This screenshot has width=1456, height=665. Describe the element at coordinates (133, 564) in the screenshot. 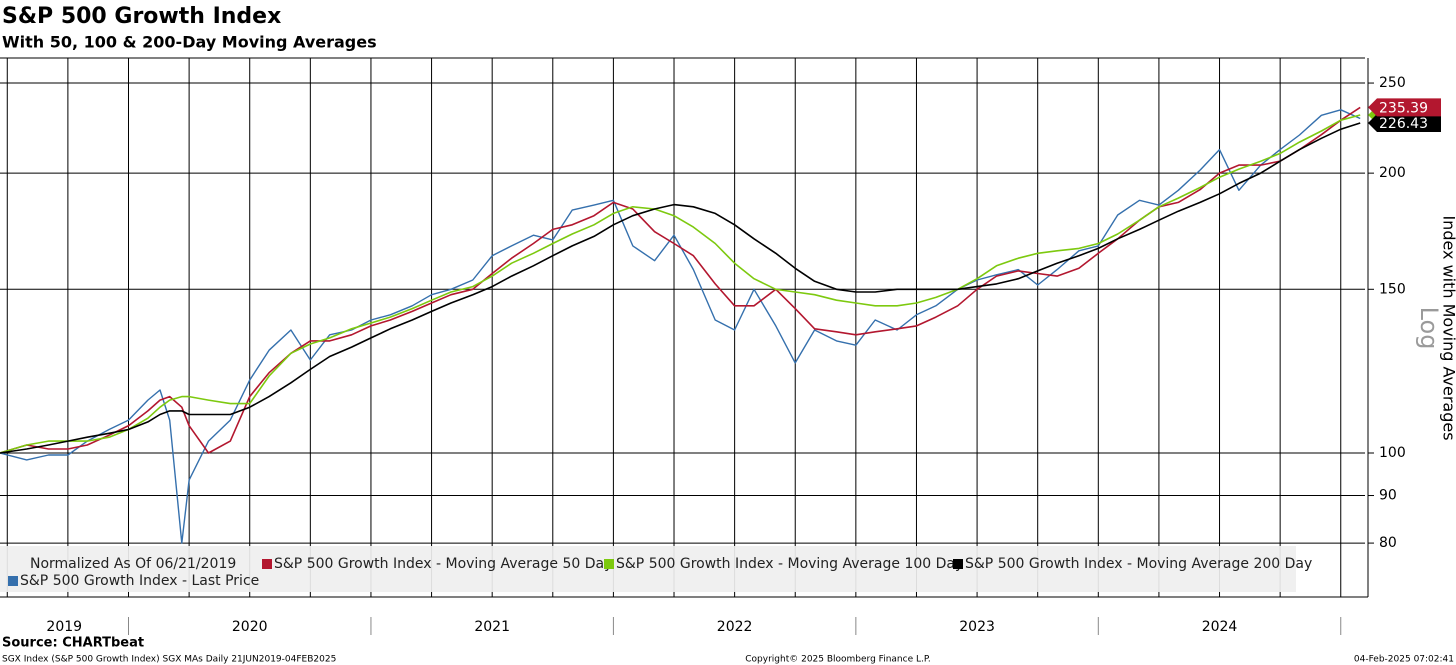

I see `legend-note: Normalized As Of 06/21/2019` at that location.